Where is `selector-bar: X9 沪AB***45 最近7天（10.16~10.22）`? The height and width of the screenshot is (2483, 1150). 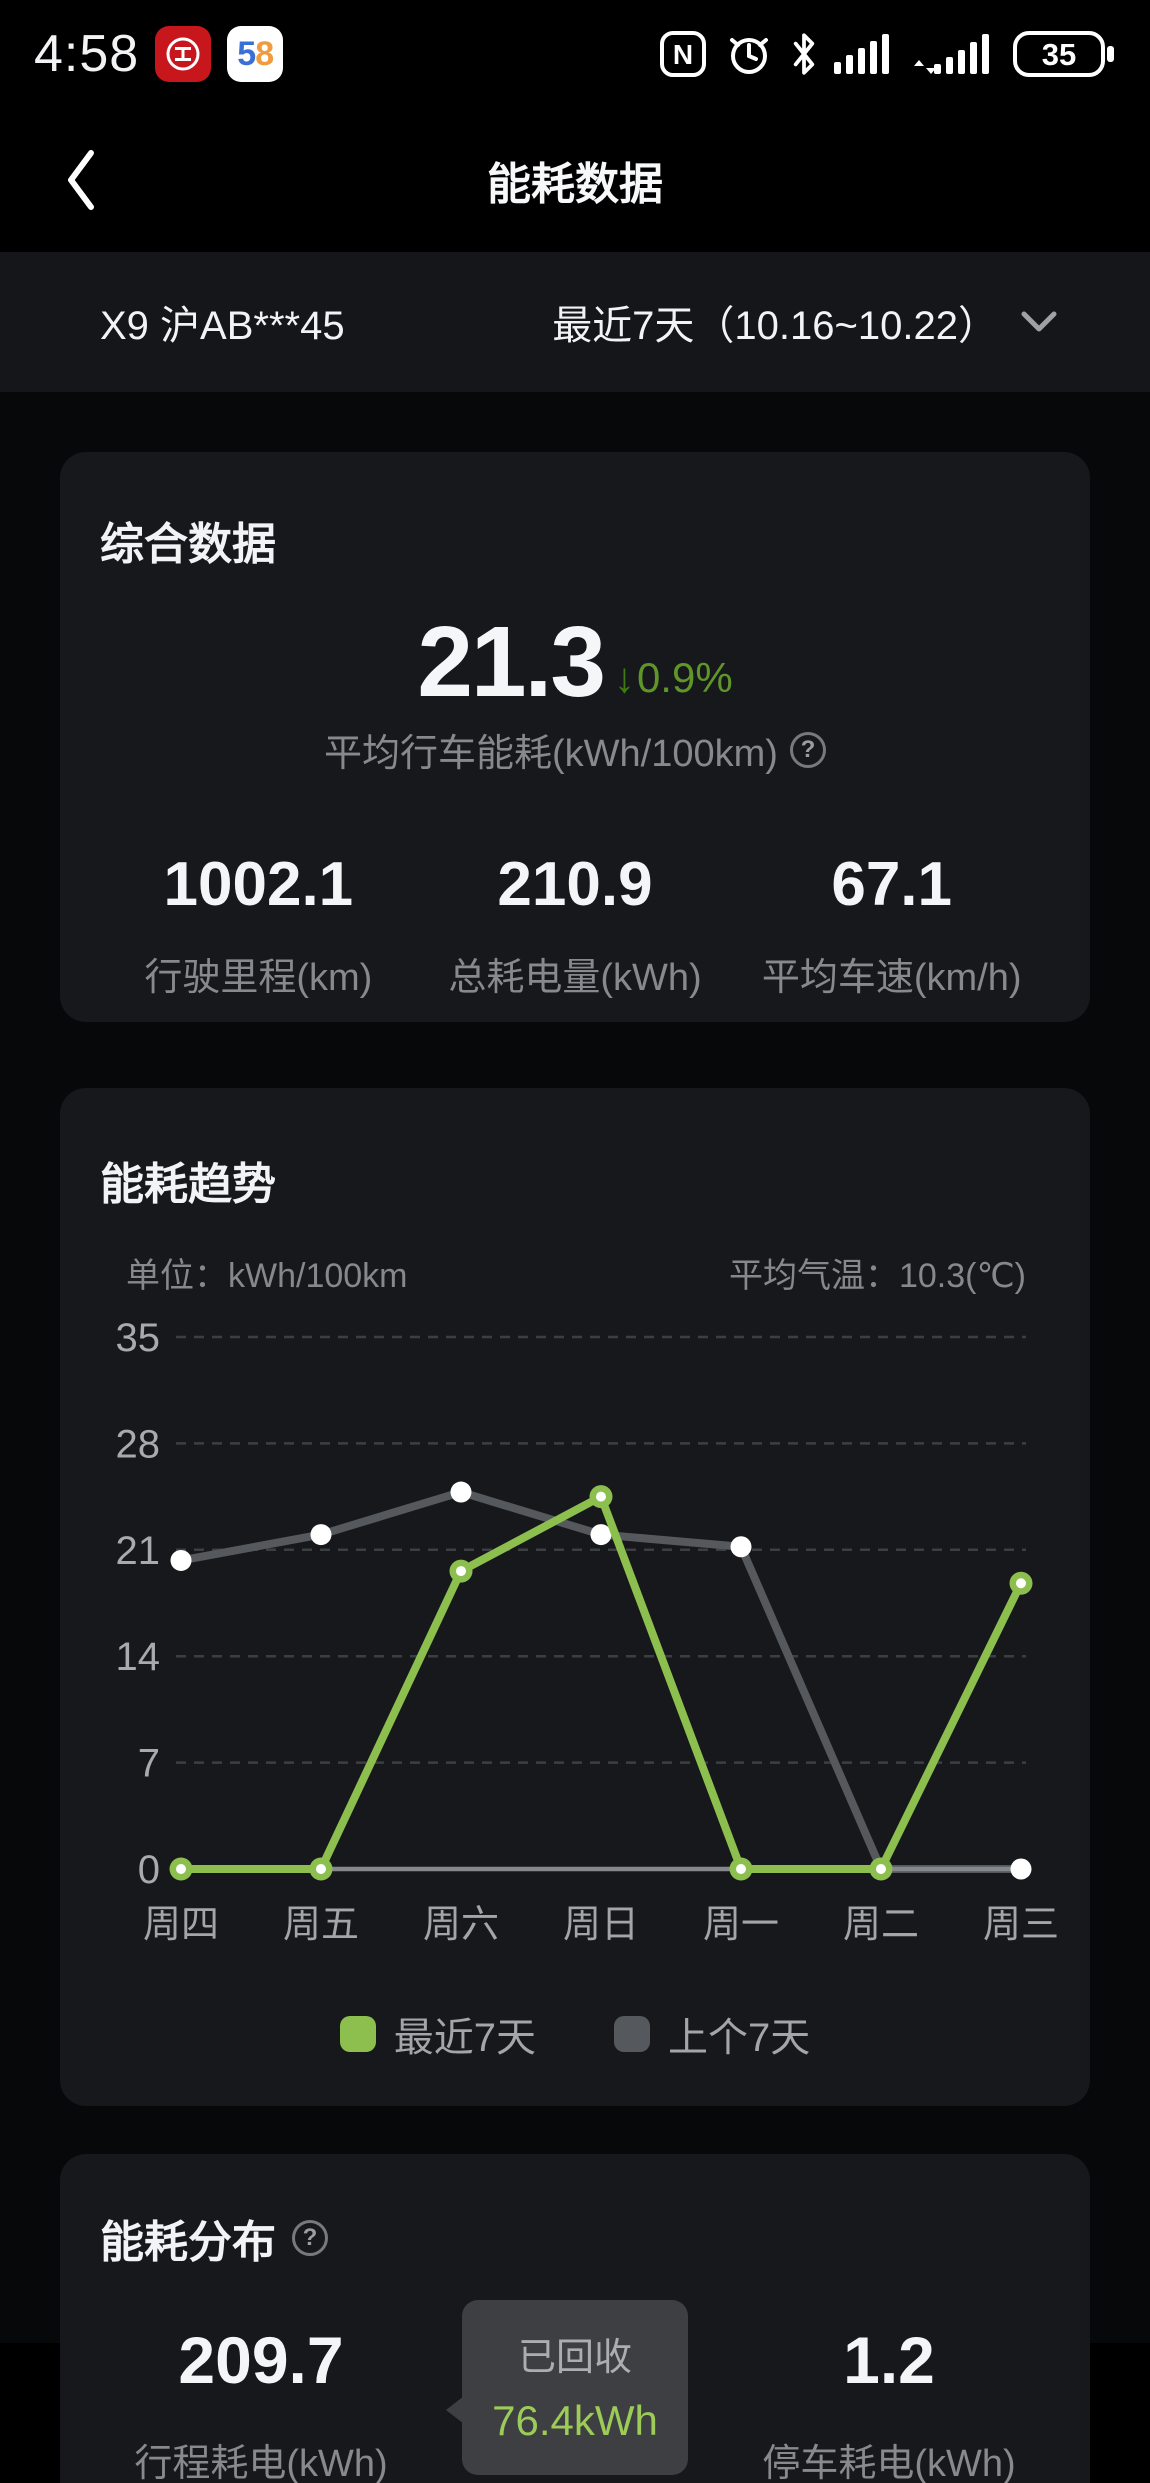 selector-bar: X9 沪AB***45 最近7天（10.16~10.22） is located at coordinates (575, 322).